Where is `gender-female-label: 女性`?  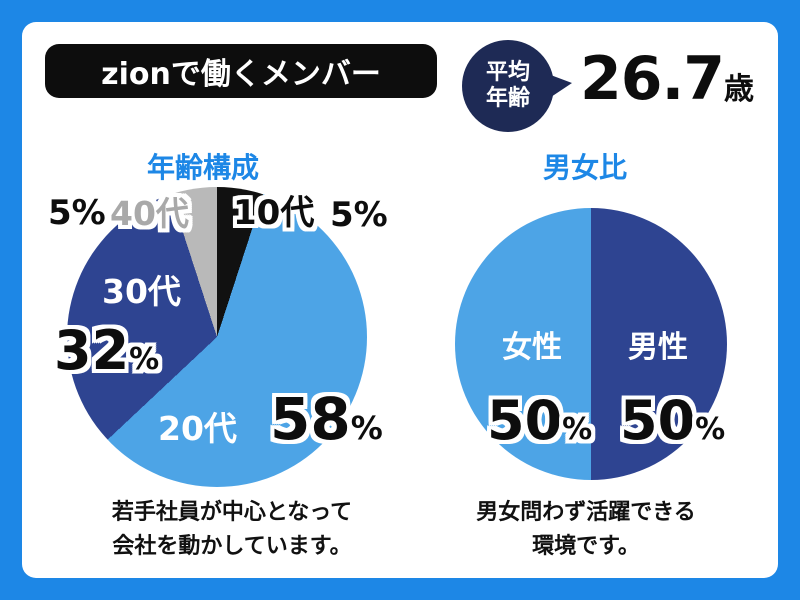 gender-female-label: 女性 is located at coordinates (532, 347).